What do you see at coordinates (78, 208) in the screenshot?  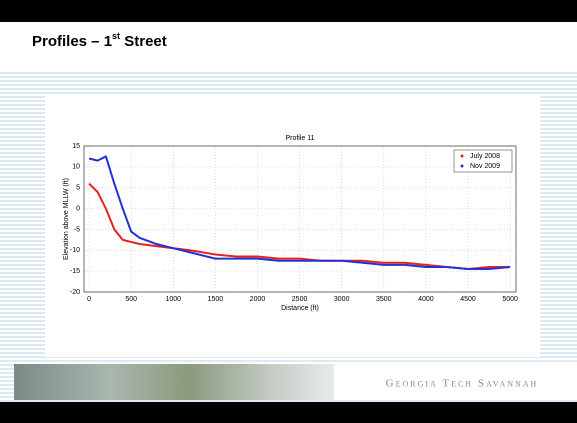 I see `y-tick-label: 0` at bounding box center [78, 208].